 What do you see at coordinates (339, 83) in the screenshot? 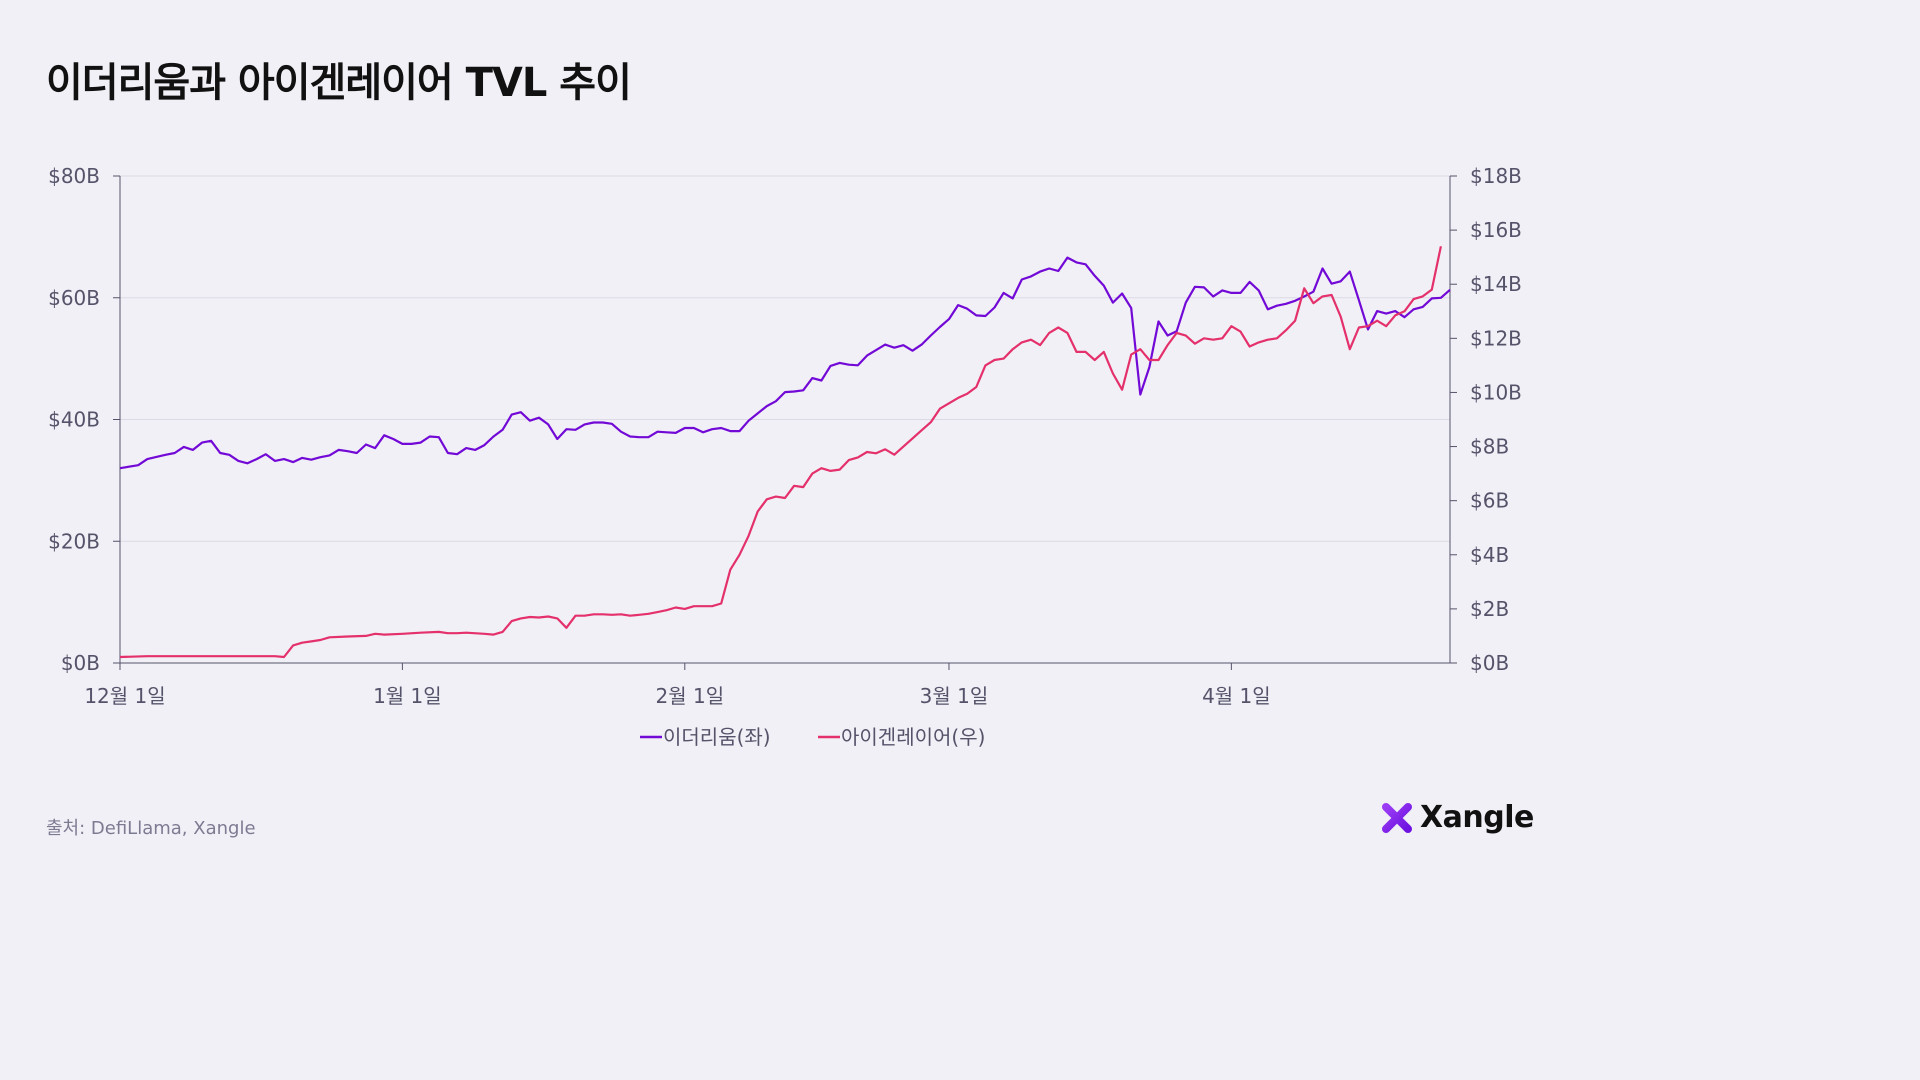
I see `chart-title: 이더리움과 아이겐레이어 TVL 추이` at bounding box center [339, 83].